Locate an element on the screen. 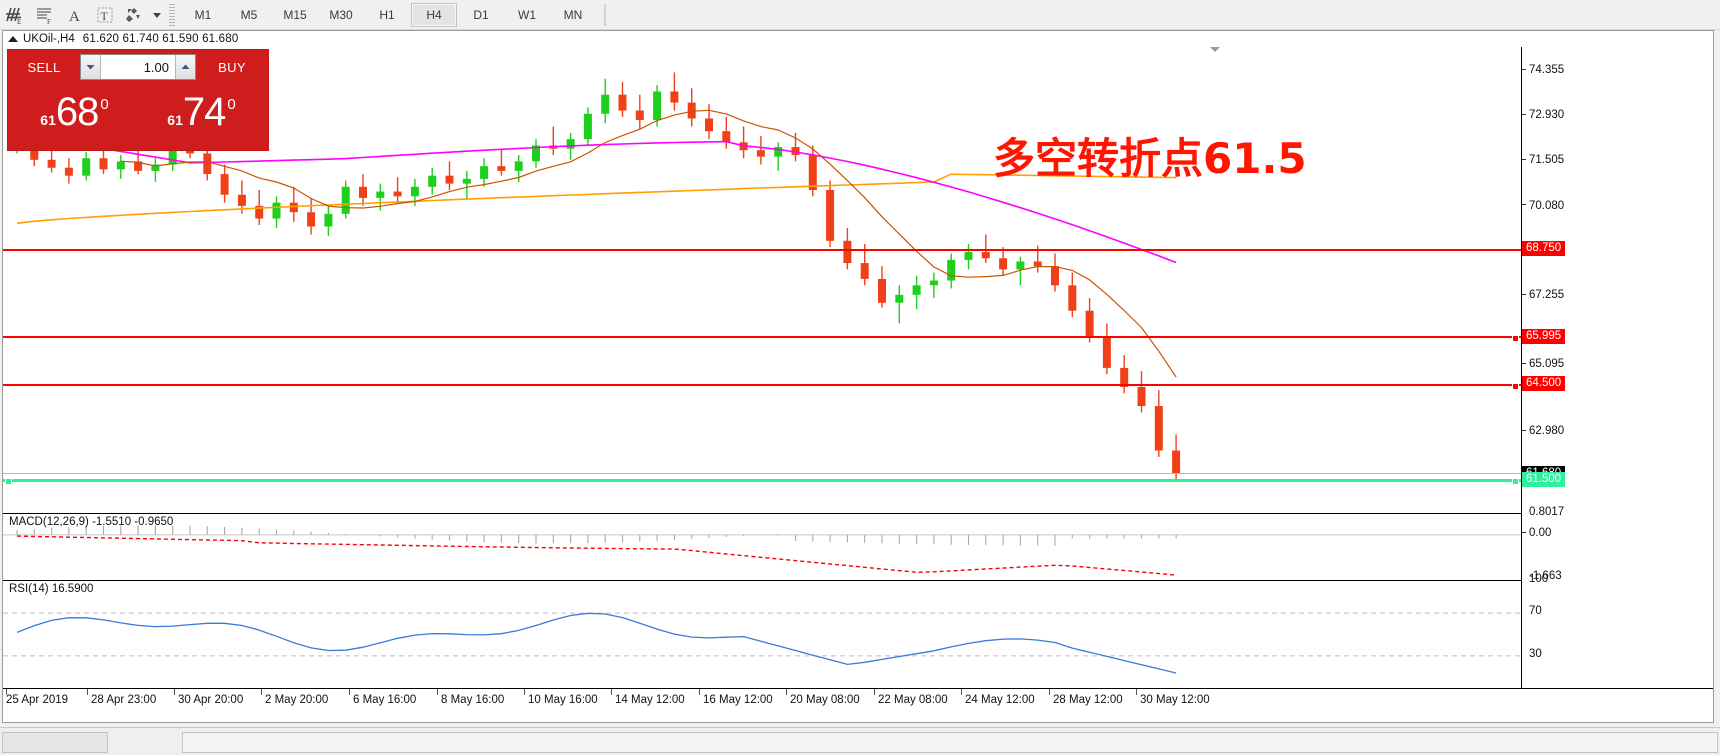  timeframe-m5: M5 is located at coordinates (249, 15).